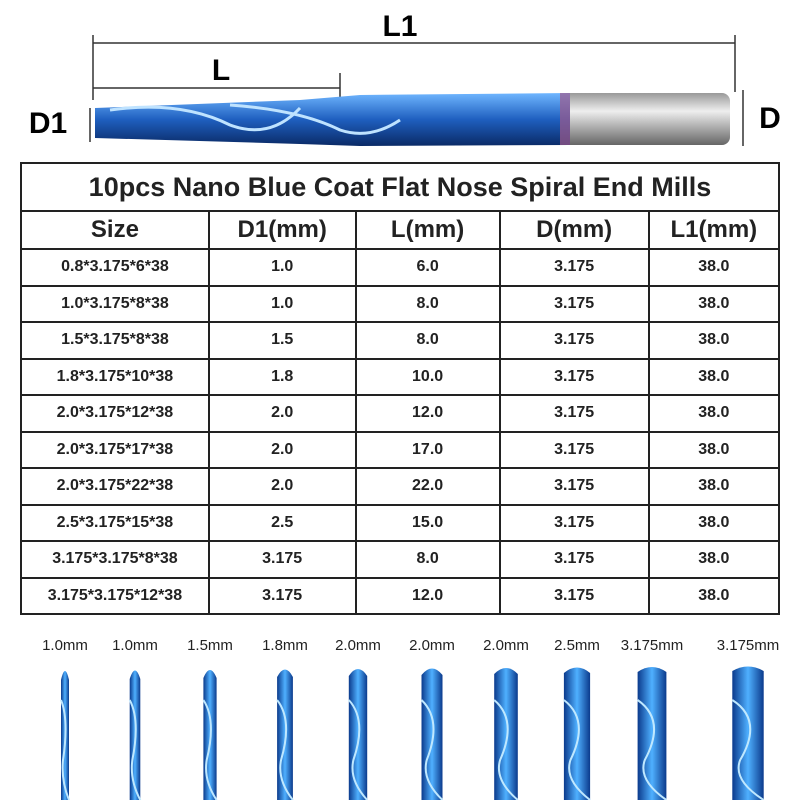 This screenshot has width=800, height=800. Describe the element at coordinates (115, 486) in the screenshot. I see `table-cell: 2.0*3.175*22*38` at that location.